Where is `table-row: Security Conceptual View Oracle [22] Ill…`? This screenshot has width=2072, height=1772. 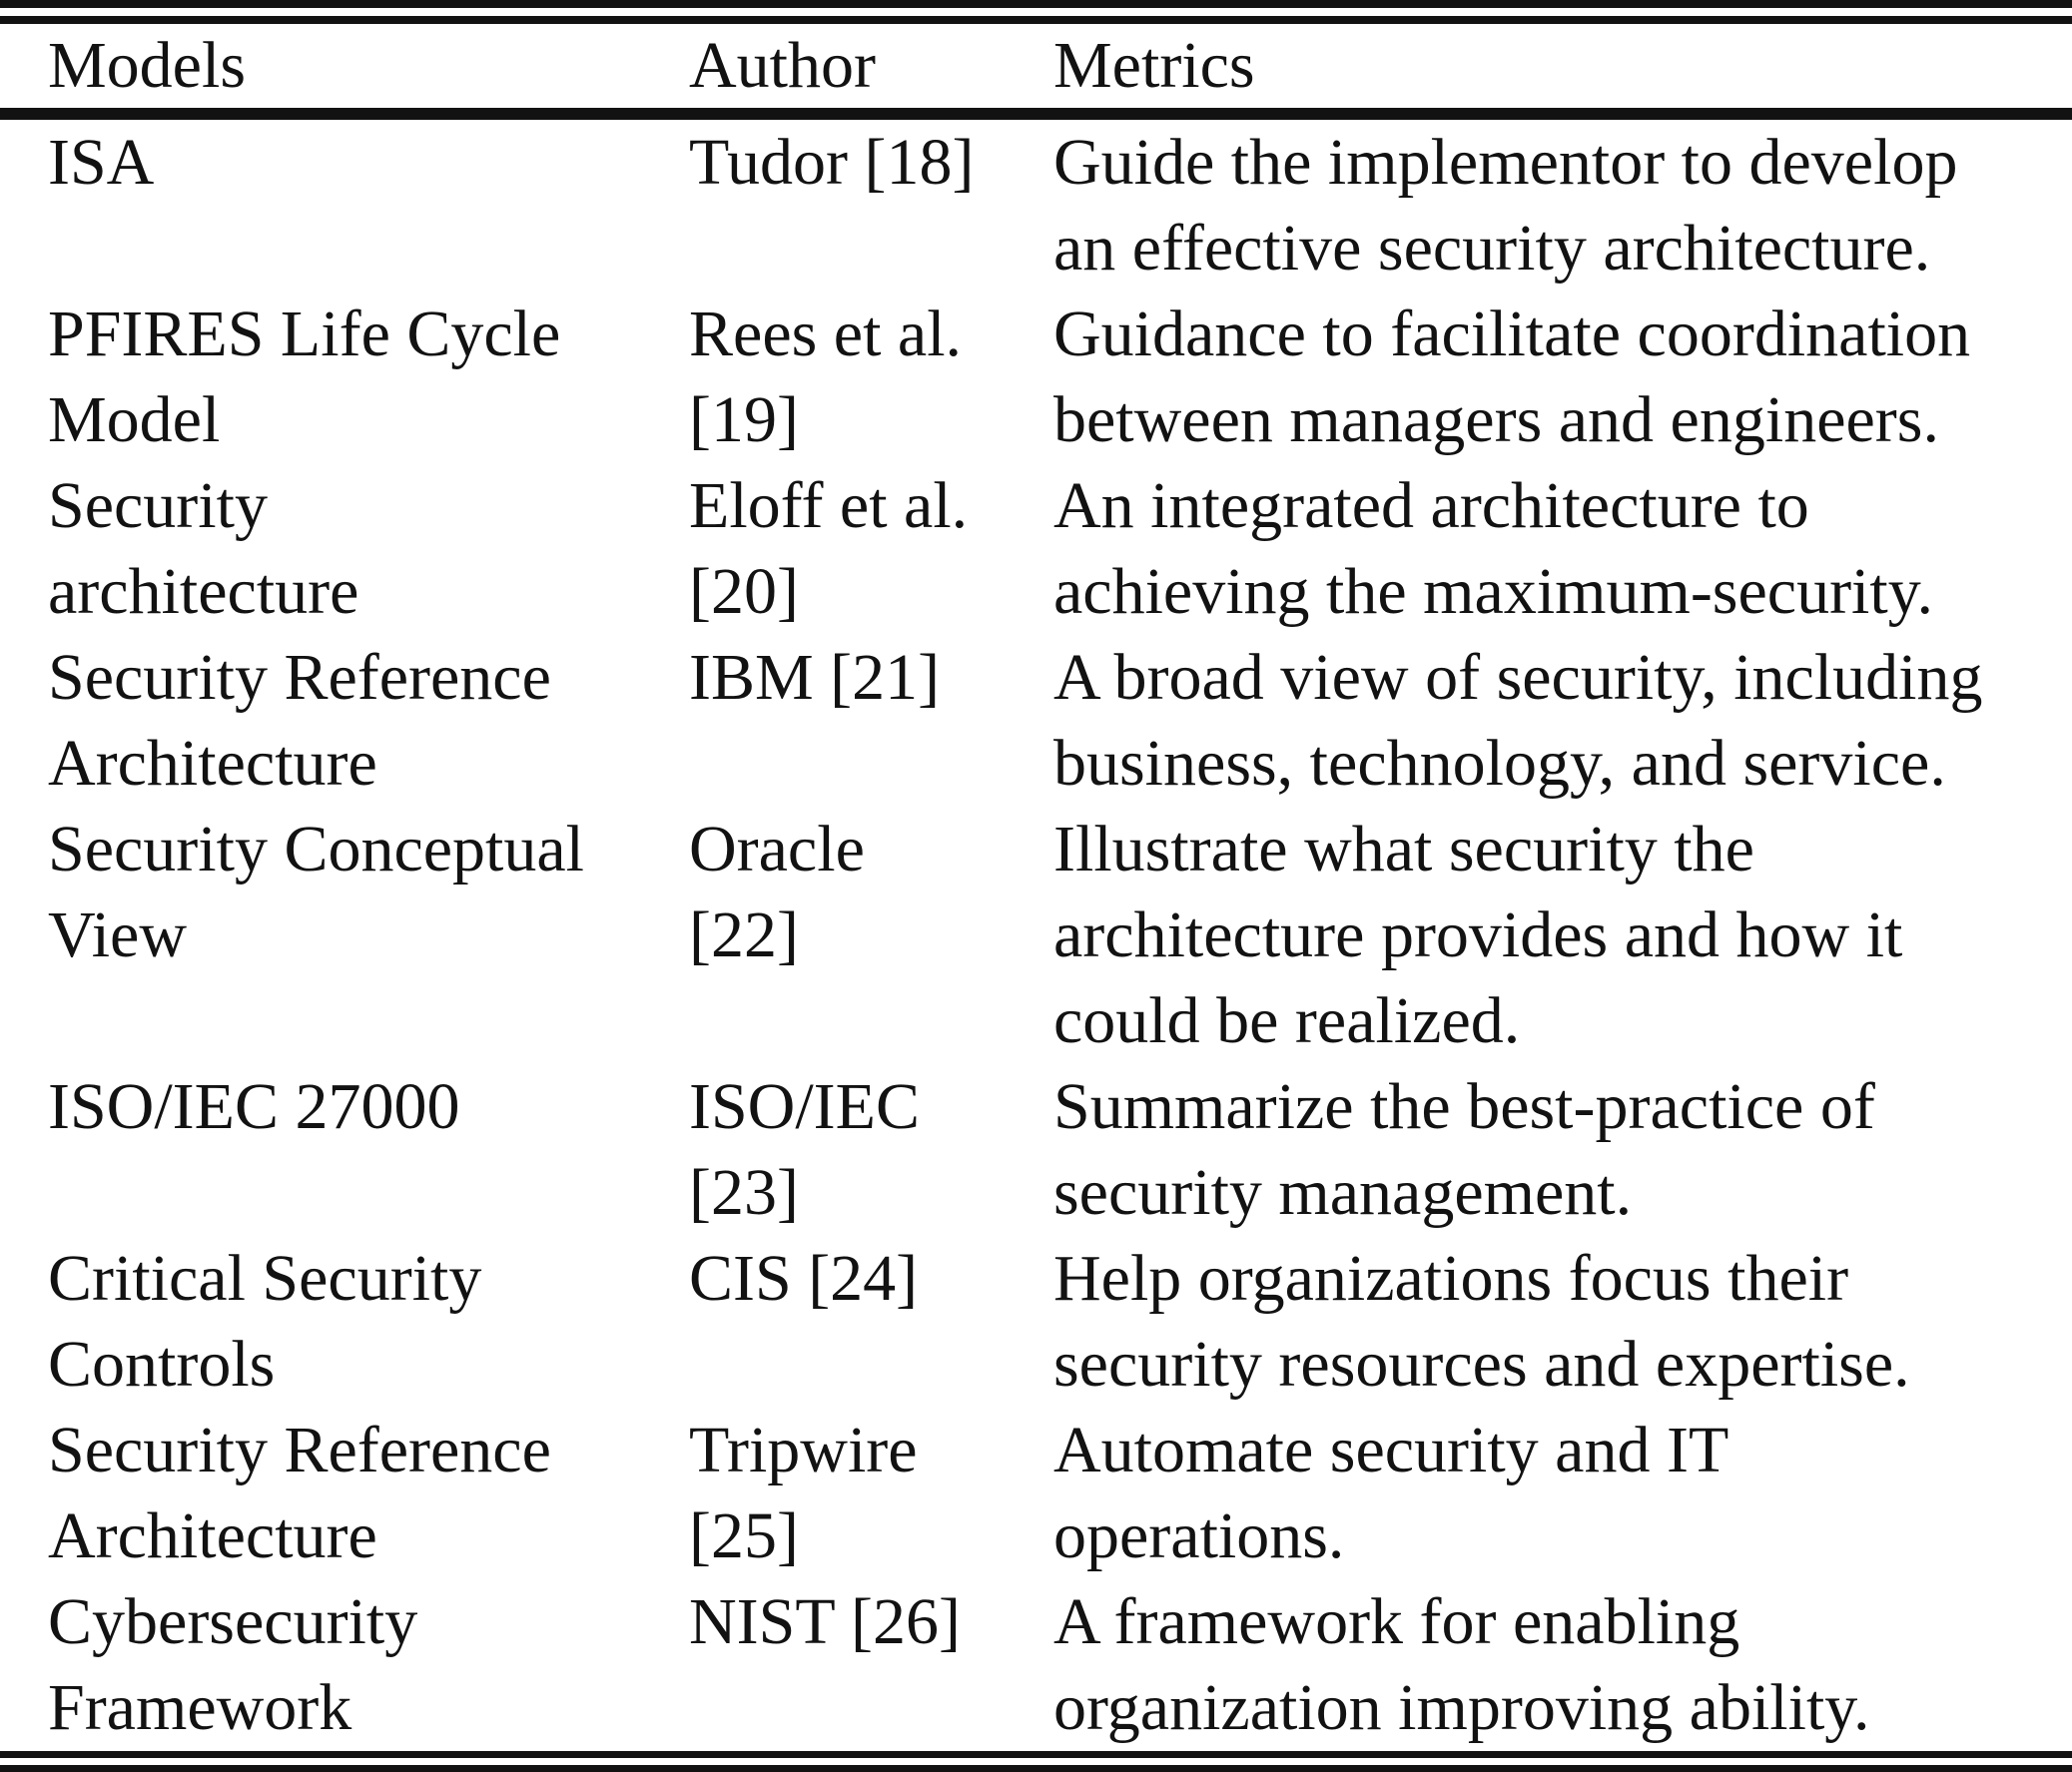
table-row: Security Conceptual View Oracle [22] Ill… is located at coordinates (1036, 935).